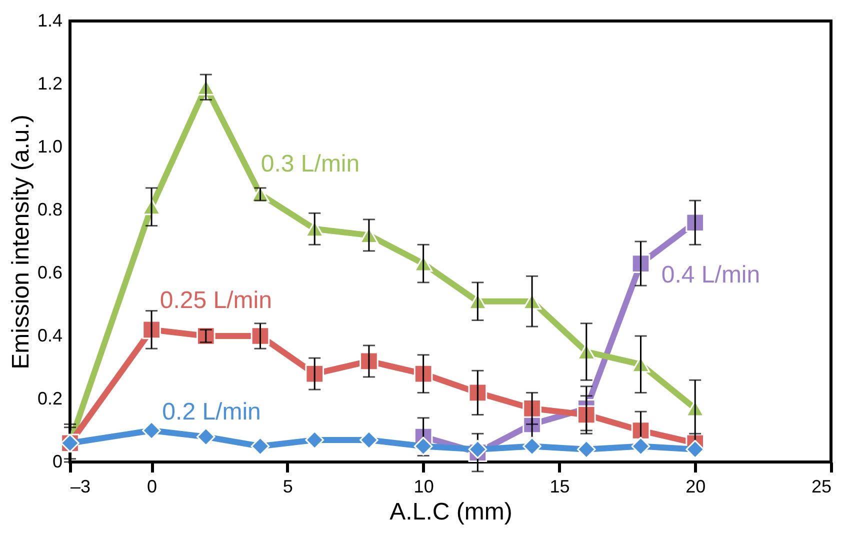 Image resolution: width=851 pixels, height=538 pixels. What do you see at coordinates (57, 462) in the screenshot?
I see `y-tick-label: 0` at bounding box center [57, 462].